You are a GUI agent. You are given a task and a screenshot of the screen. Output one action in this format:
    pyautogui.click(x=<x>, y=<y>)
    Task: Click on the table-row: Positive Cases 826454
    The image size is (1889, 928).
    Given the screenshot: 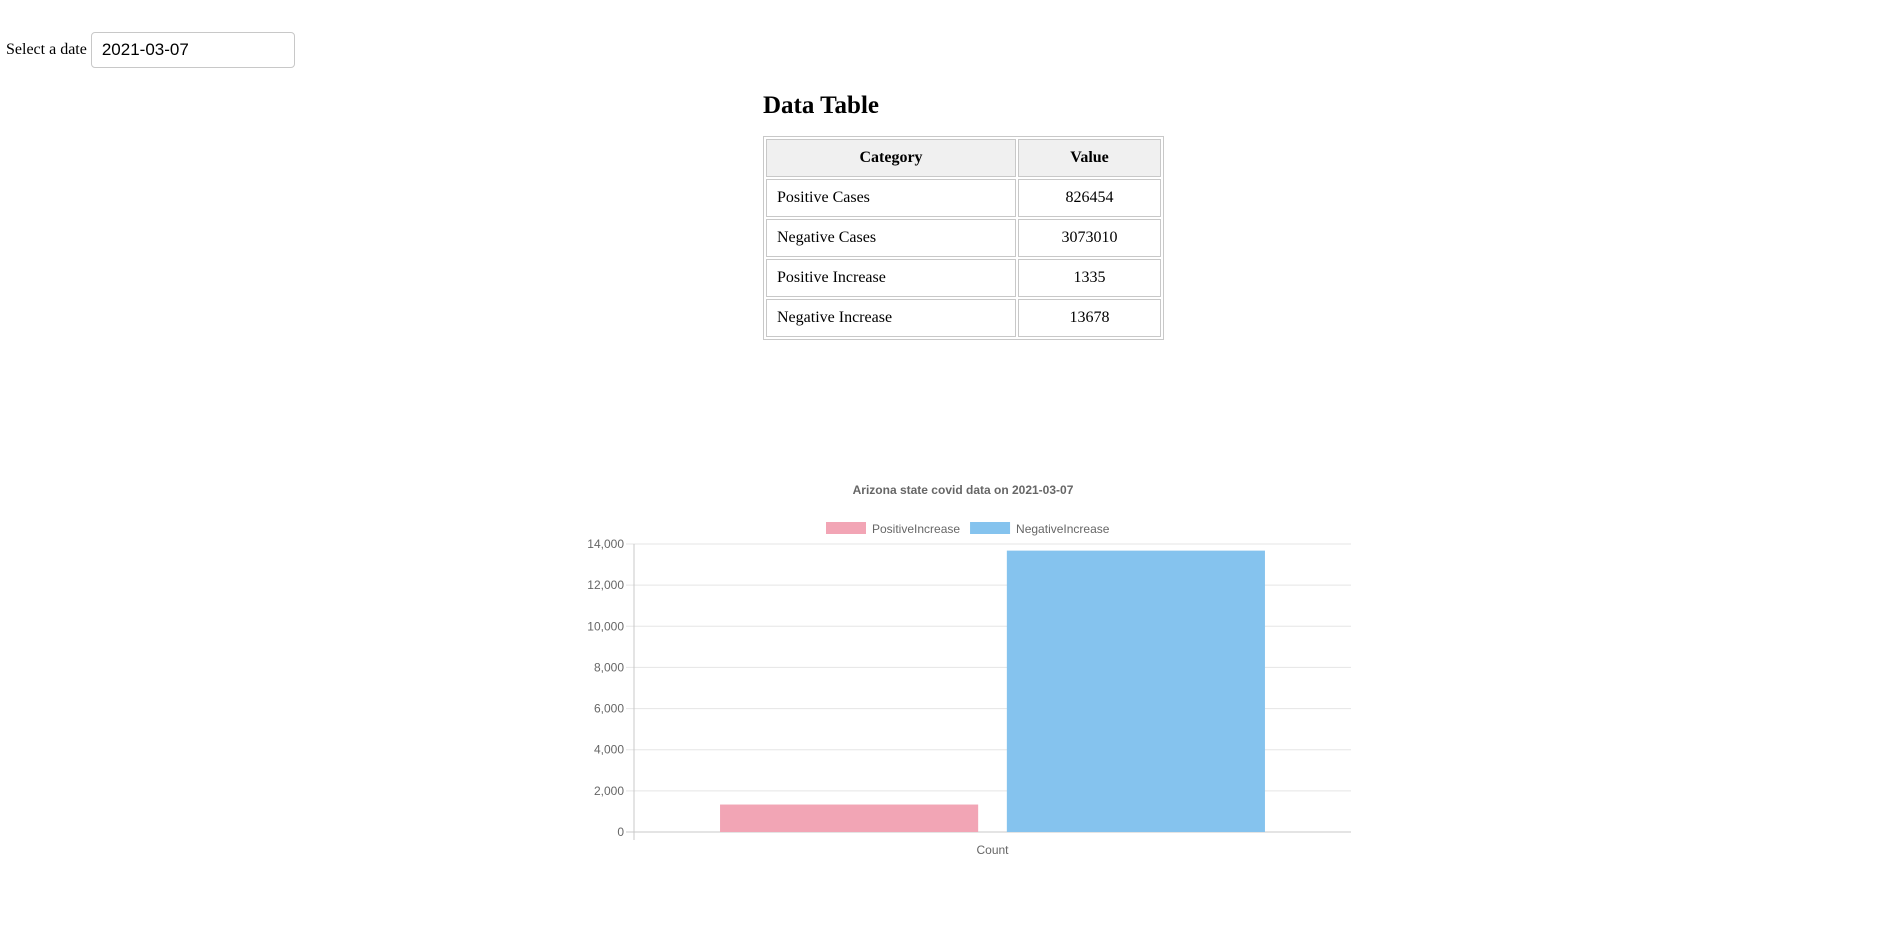 What is the action you would take?
    pyautogui.click(x=963, y=198)
    